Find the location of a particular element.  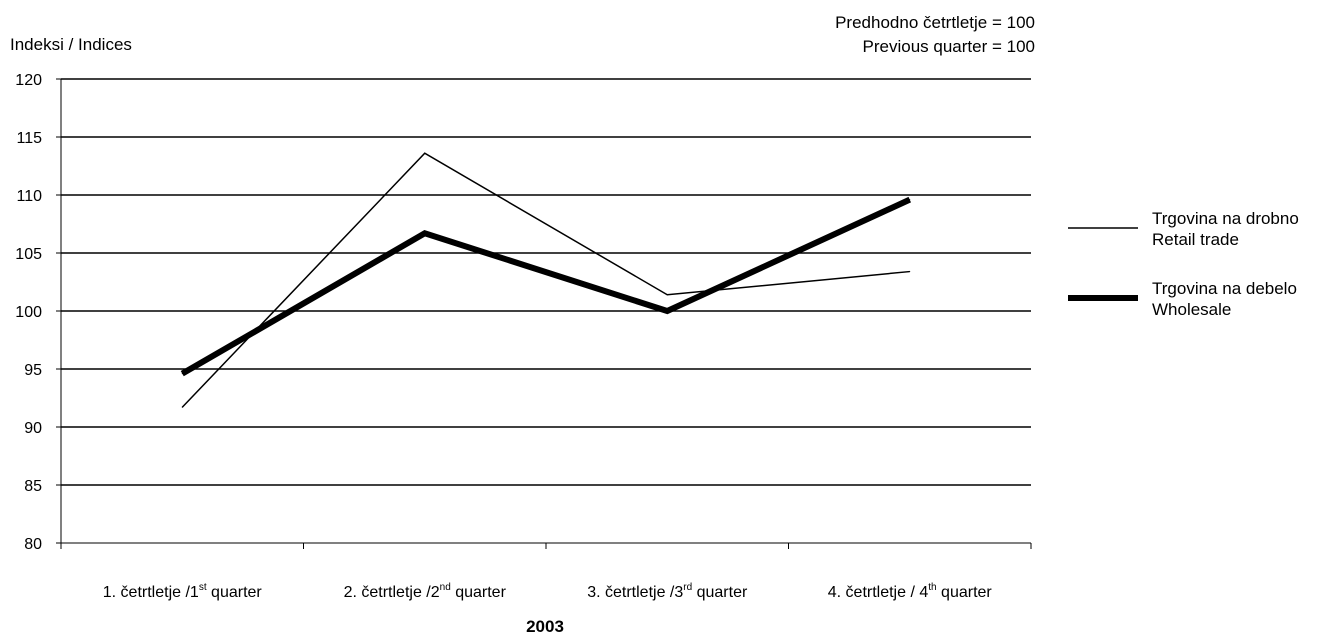

y-tick-label: 105 is located at coordinates (28, 254).